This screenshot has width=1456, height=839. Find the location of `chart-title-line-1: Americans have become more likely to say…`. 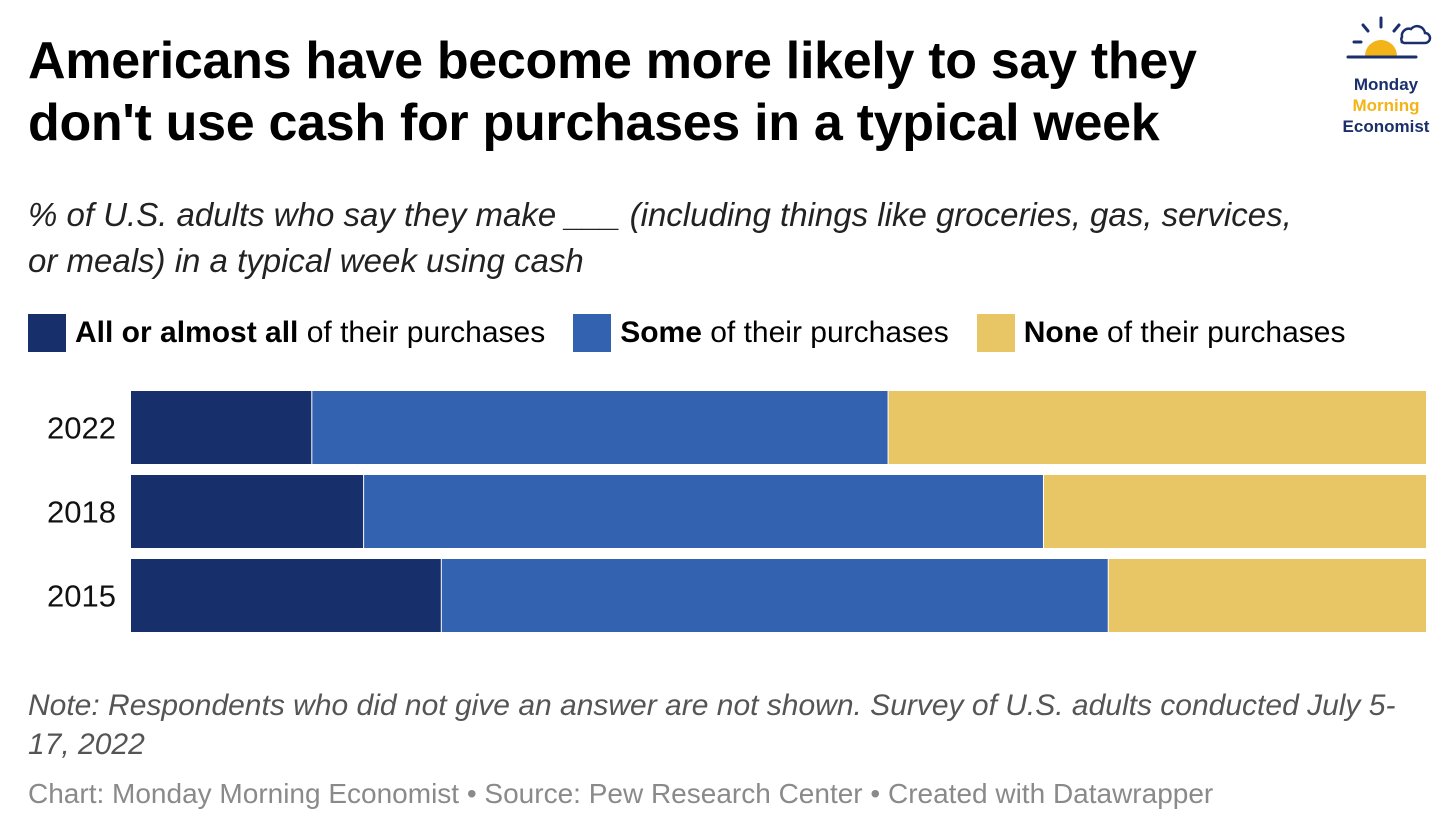

chart-title-line-1: Americans have become more likely to say… is located at coordinates (612, 61).